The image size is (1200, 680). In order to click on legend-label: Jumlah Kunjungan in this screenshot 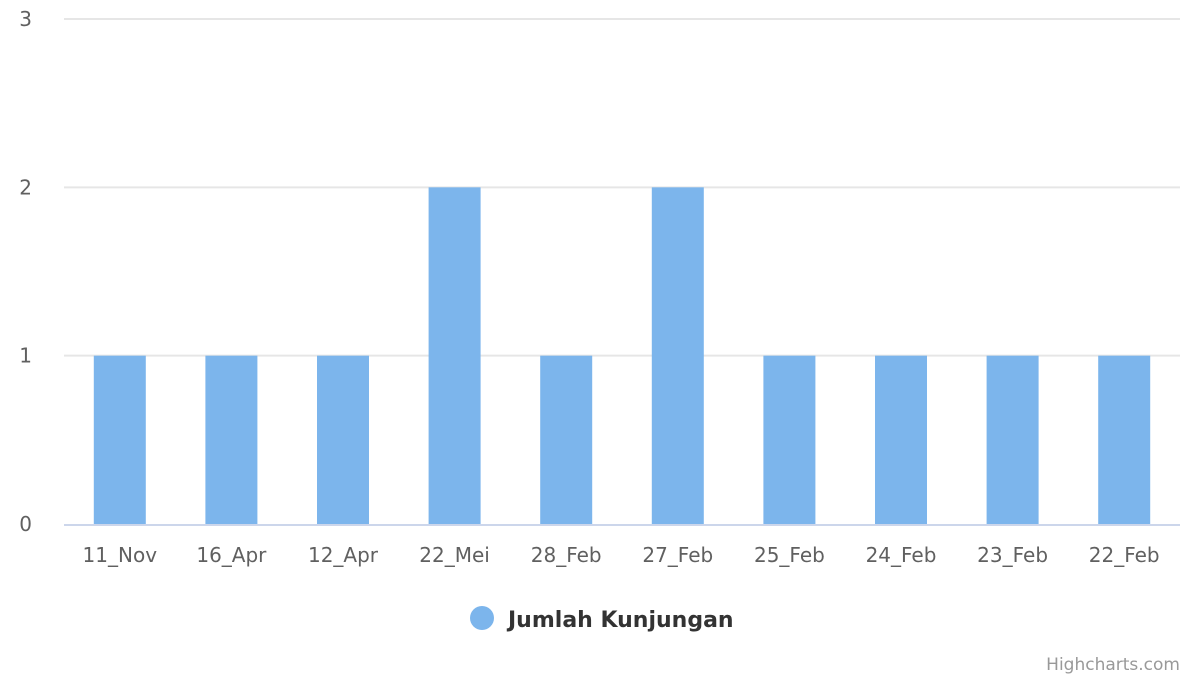, I will do `click(620, 620)`.